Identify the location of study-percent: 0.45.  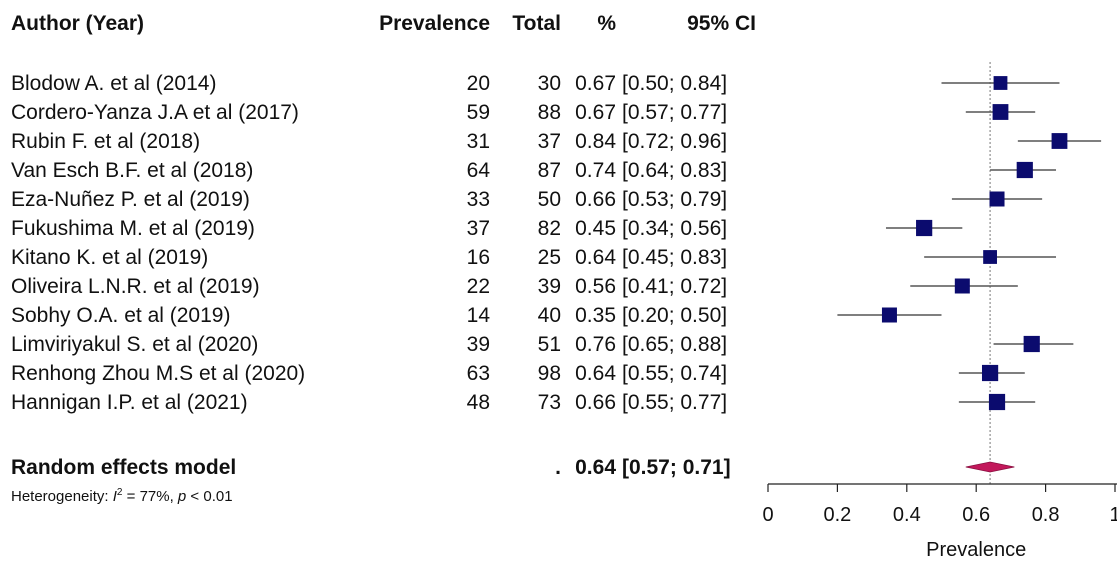
(595, 228).